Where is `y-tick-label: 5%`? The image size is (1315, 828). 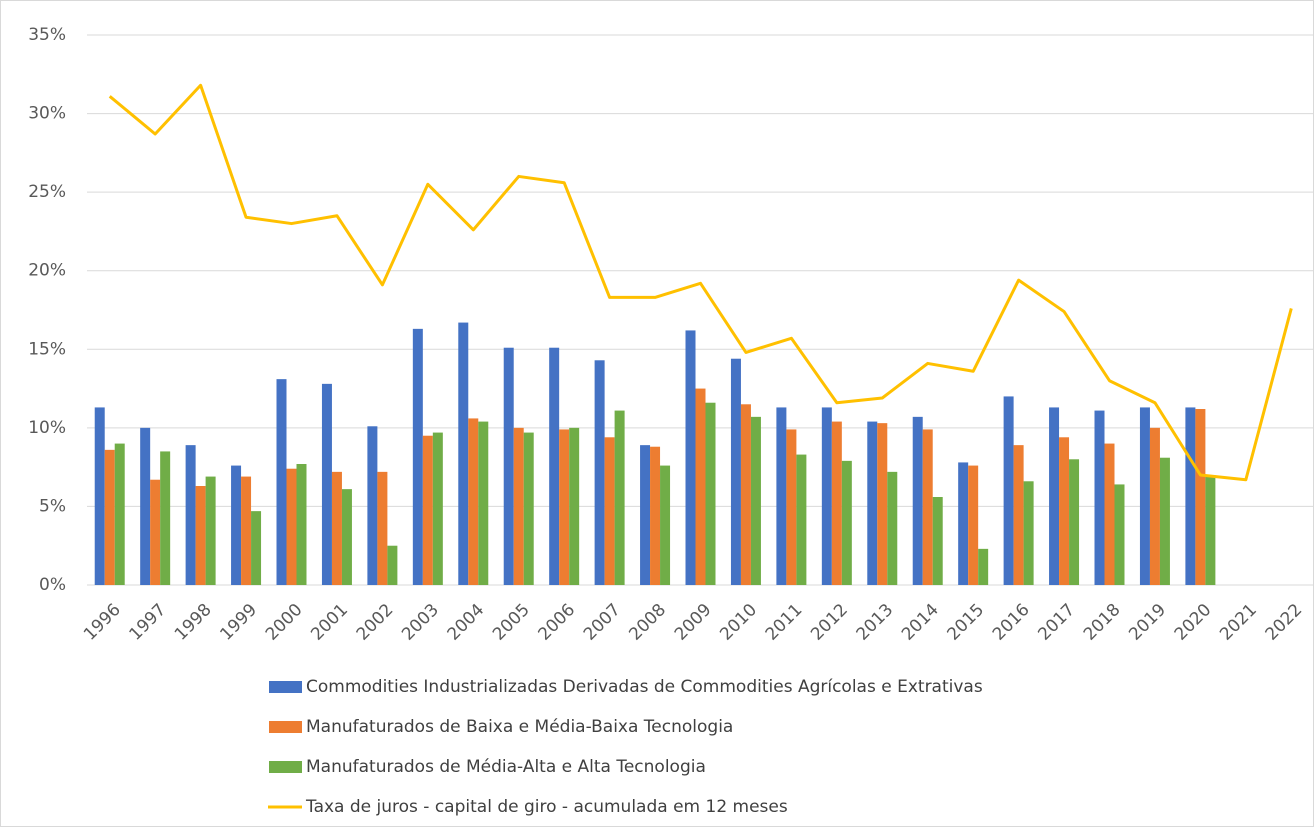
y-tick-label: 5% is located at coordinates (52, 506).